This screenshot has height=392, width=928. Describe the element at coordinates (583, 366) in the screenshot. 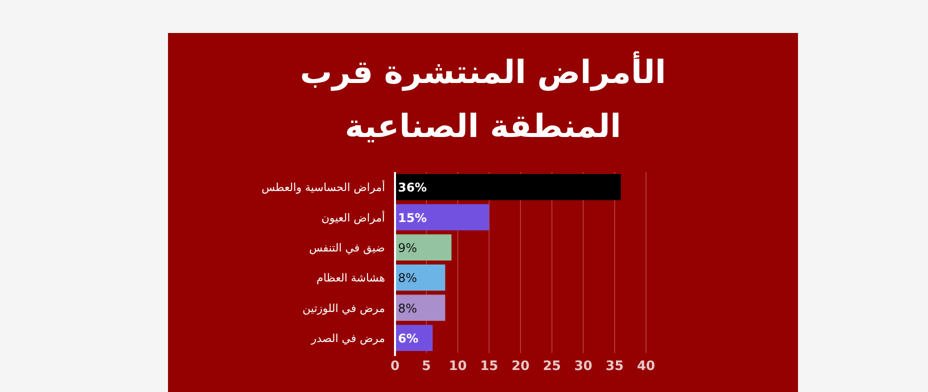

I see `x-tick-label: 30` at that location.